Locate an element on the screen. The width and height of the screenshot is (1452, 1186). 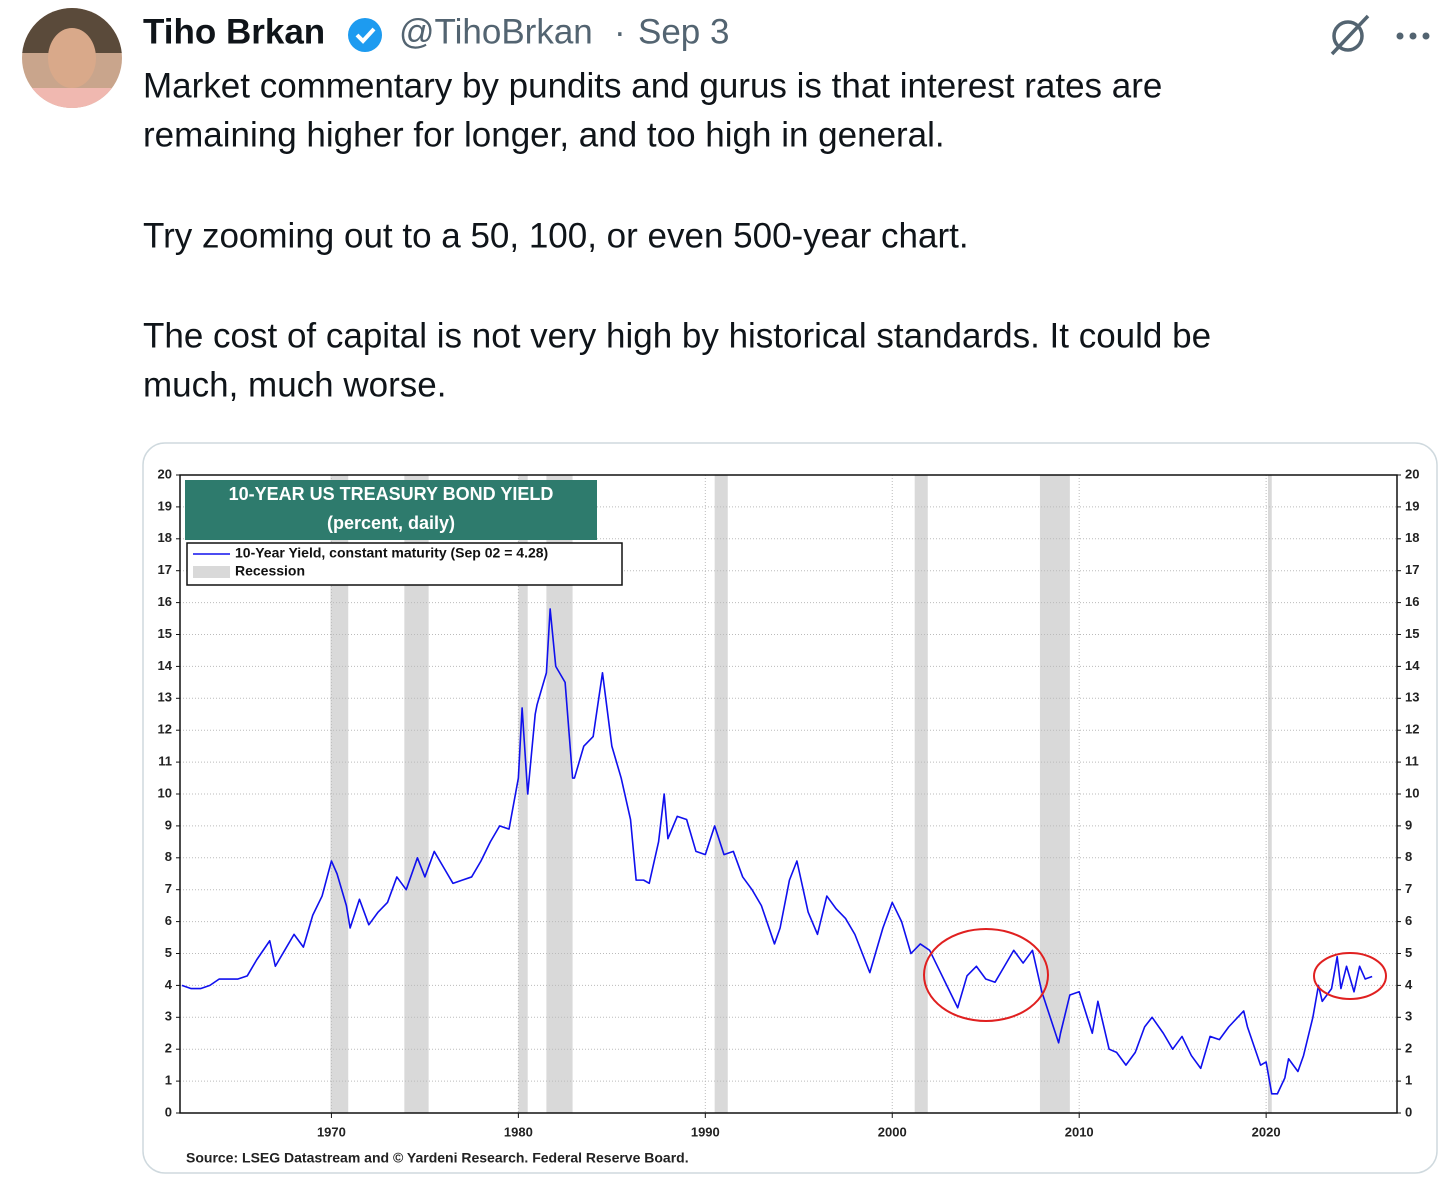
y2-tick-label: 16 is located at coordinates (1412, 601).